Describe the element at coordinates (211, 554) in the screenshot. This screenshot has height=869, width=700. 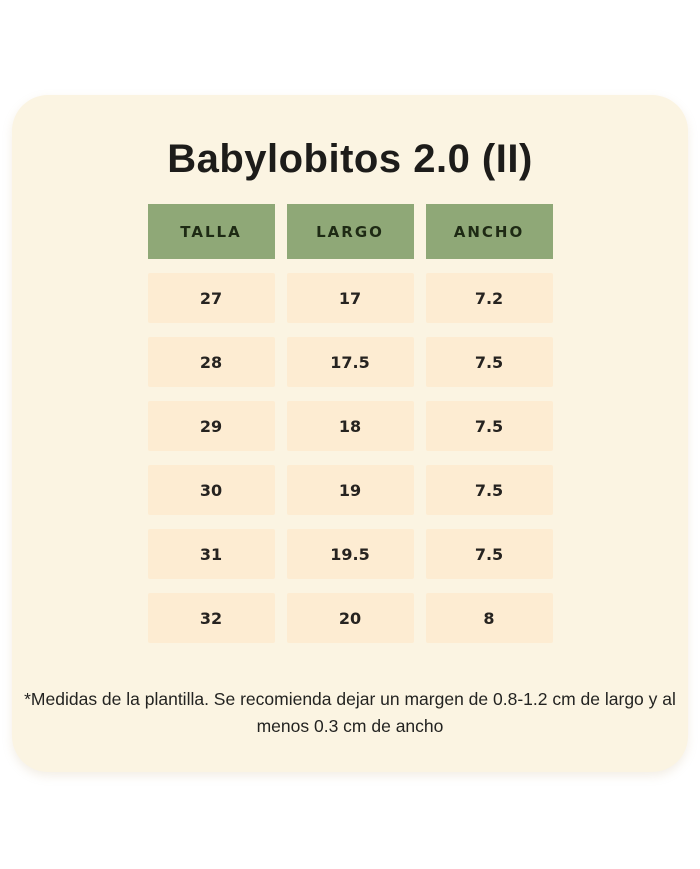
I see `data-cell: 31` at that location.